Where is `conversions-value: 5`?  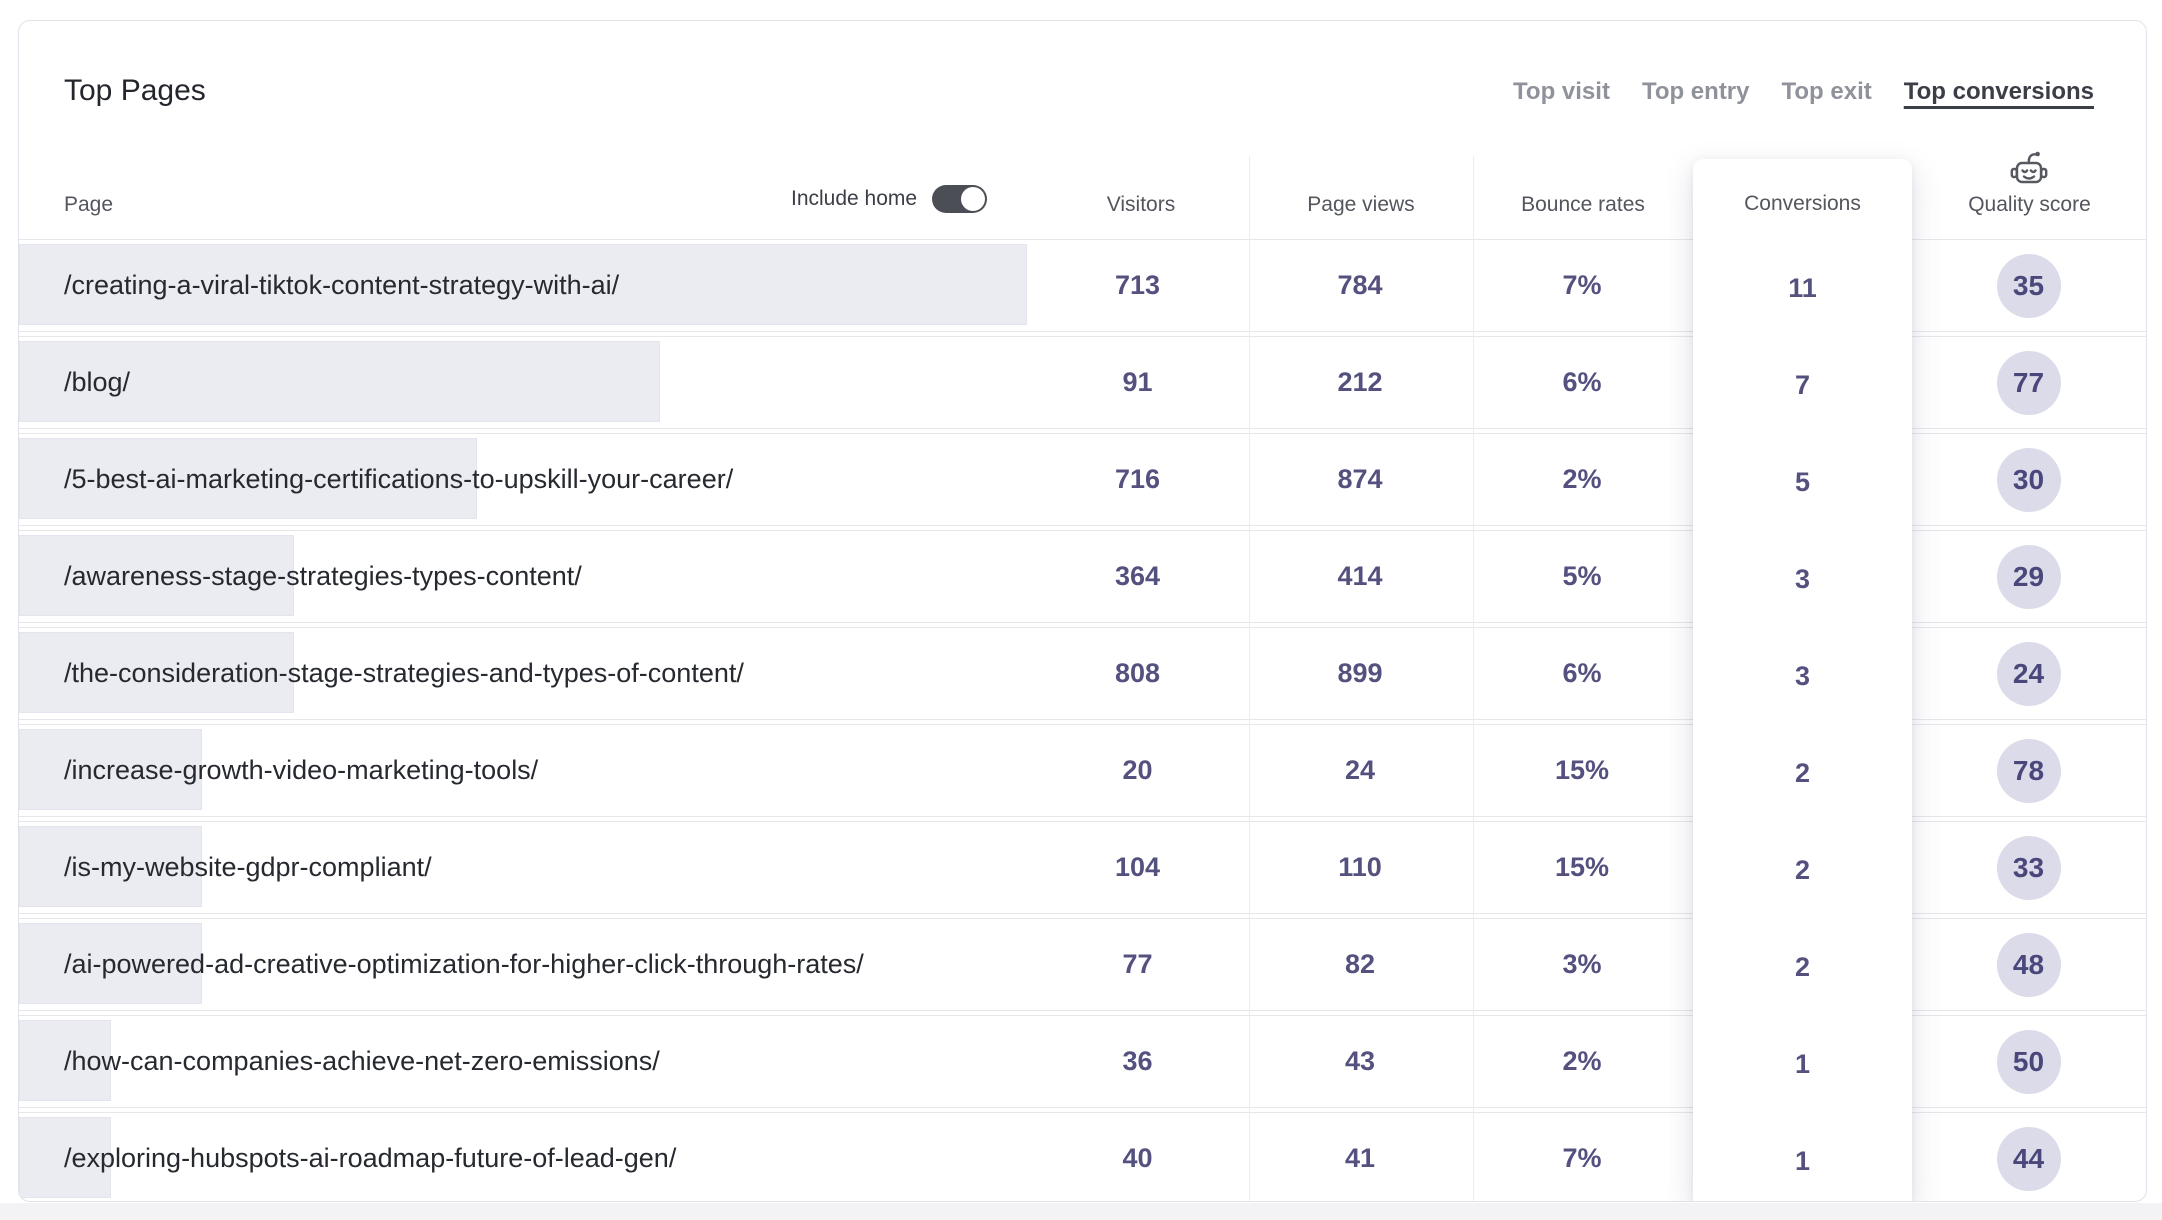 conversions-value: 5 is located at coordinates (1802, 482).